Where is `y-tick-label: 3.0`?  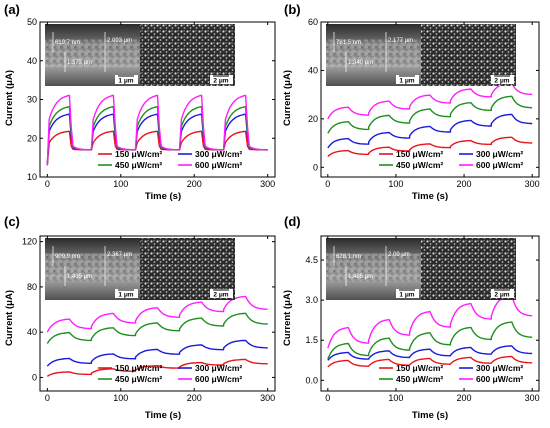
y-tick-label: 3.0 is located at coordinates (311, 300).